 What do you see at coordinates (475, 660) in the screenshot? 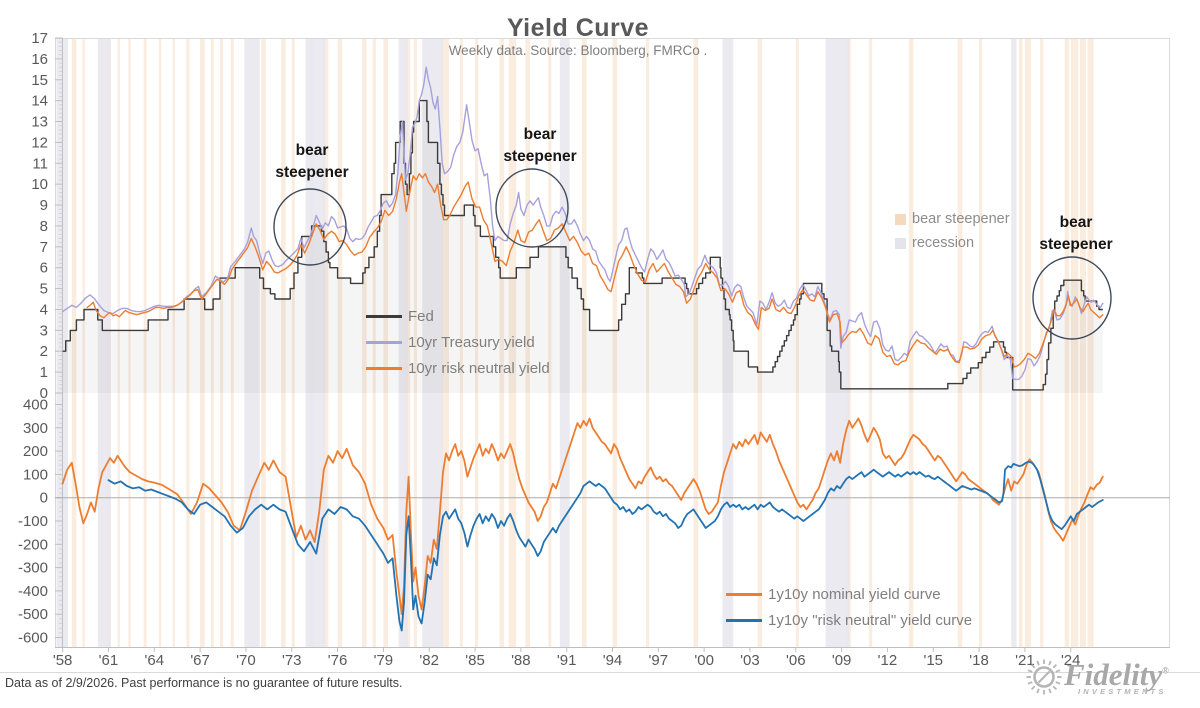
I see `svg-text: '85` at bounding box center [475, 660].